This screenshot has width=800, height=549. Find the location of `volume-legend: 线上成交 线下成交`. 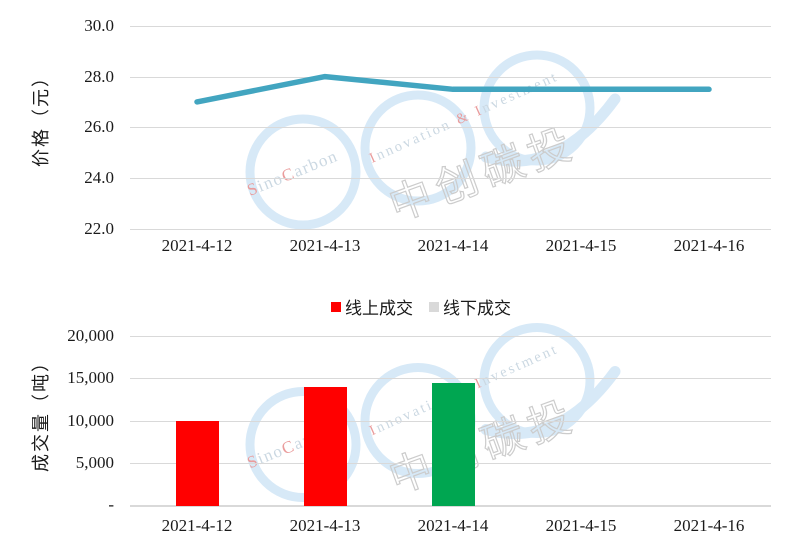

volume-legend: 线上成交 线下成交 is located at coordinates (410, 306).